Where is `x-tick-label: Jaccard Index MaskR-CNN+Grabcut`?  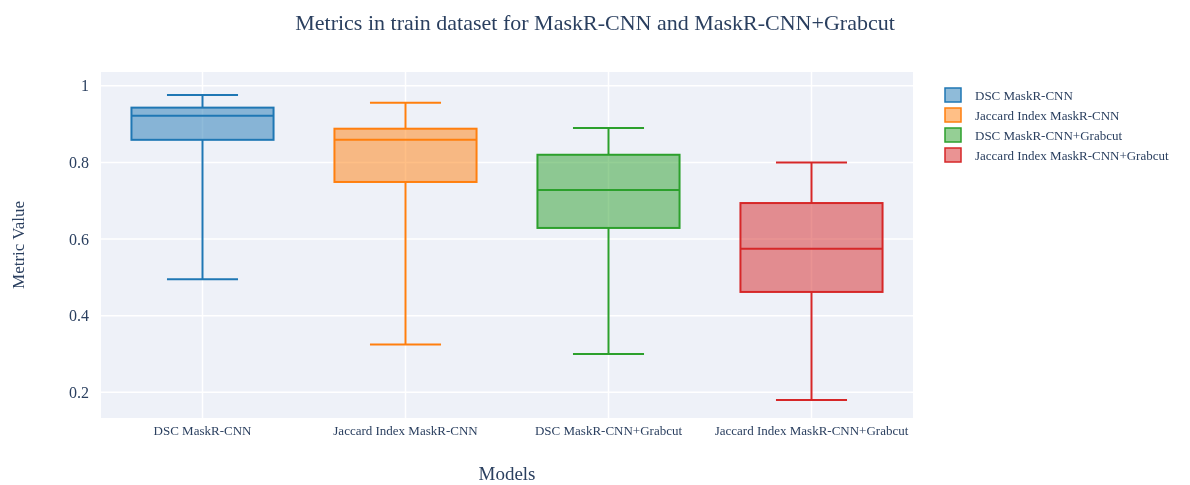
x-tick-label: Jaccard Index MaskR-CNN+Grabcut is located at coordinates (811, 430).